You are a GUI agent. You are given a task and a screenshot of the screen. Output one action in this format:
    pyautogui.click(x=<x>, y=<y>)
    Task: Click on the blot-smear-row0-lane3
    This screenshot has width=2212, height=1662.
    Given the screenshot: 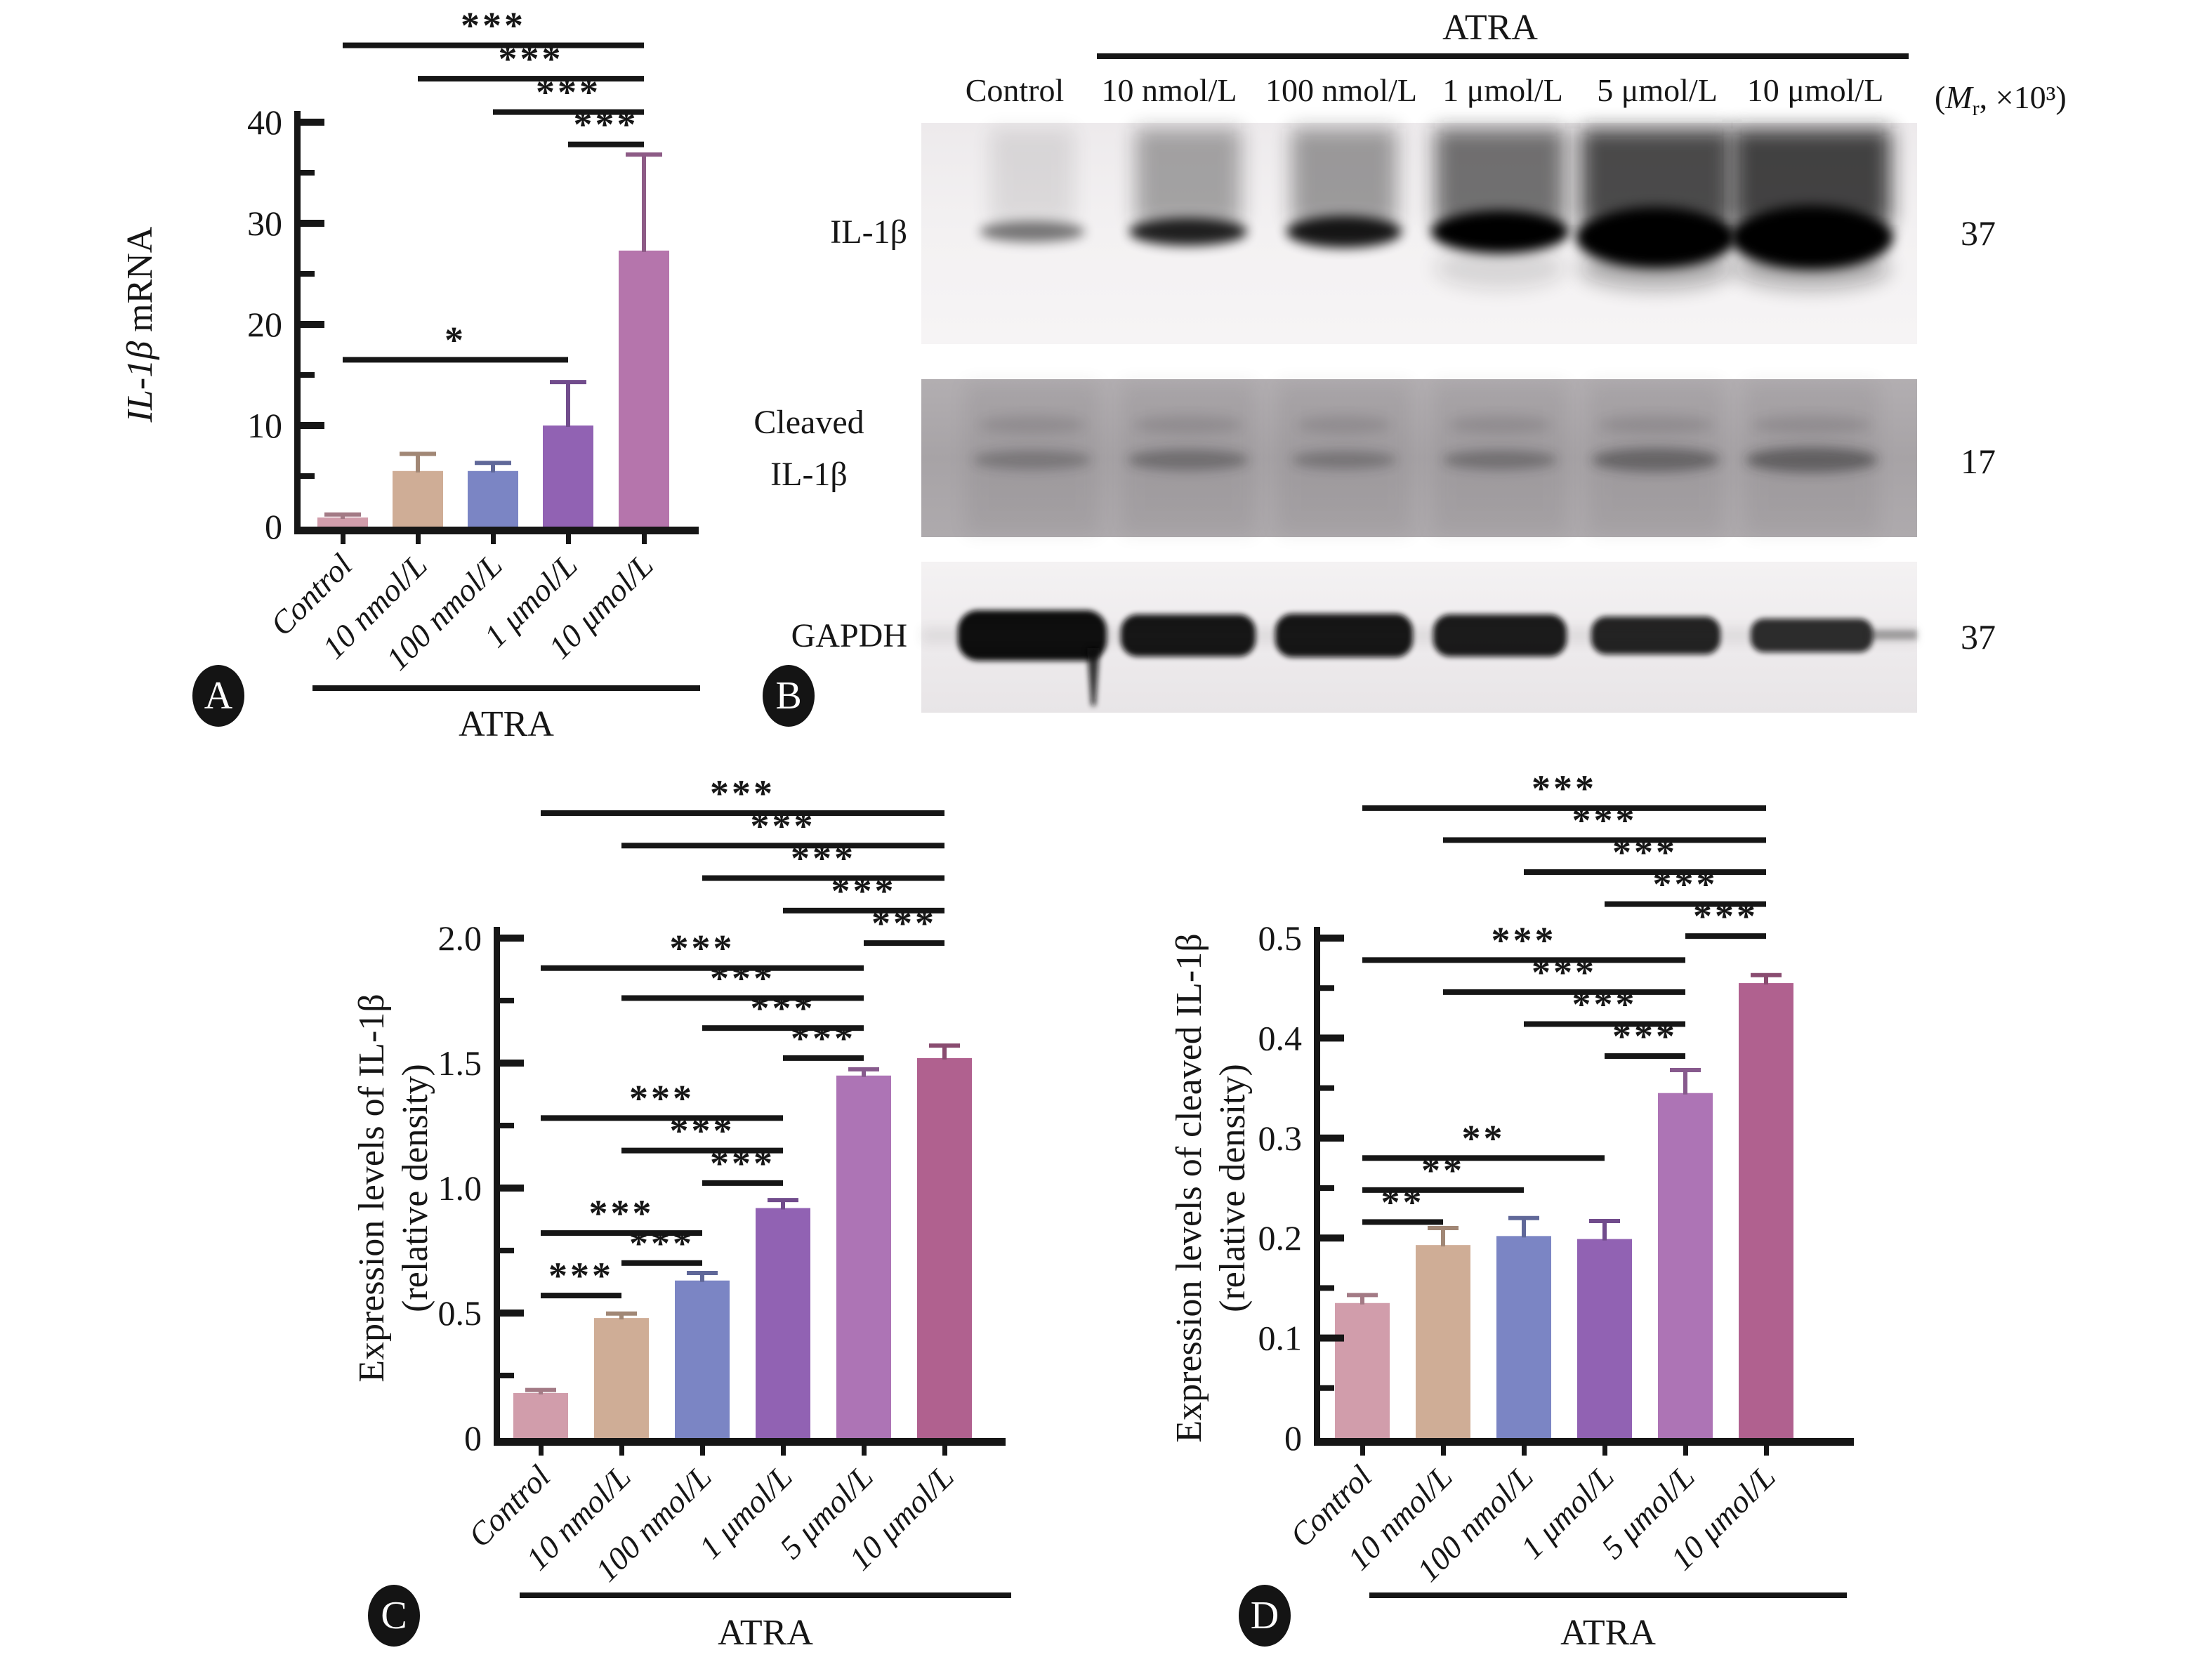 What is the action you would take?
    pyautogui.click(x=1500, y=176)
    